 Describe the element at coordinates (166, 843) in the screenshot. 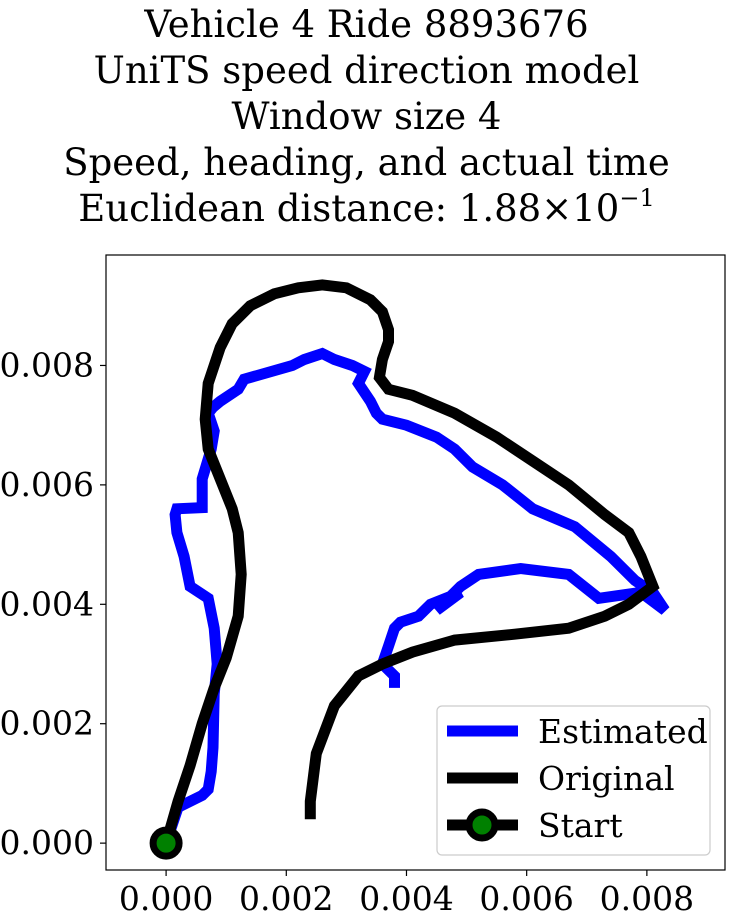

I see `start-marker` at that location.